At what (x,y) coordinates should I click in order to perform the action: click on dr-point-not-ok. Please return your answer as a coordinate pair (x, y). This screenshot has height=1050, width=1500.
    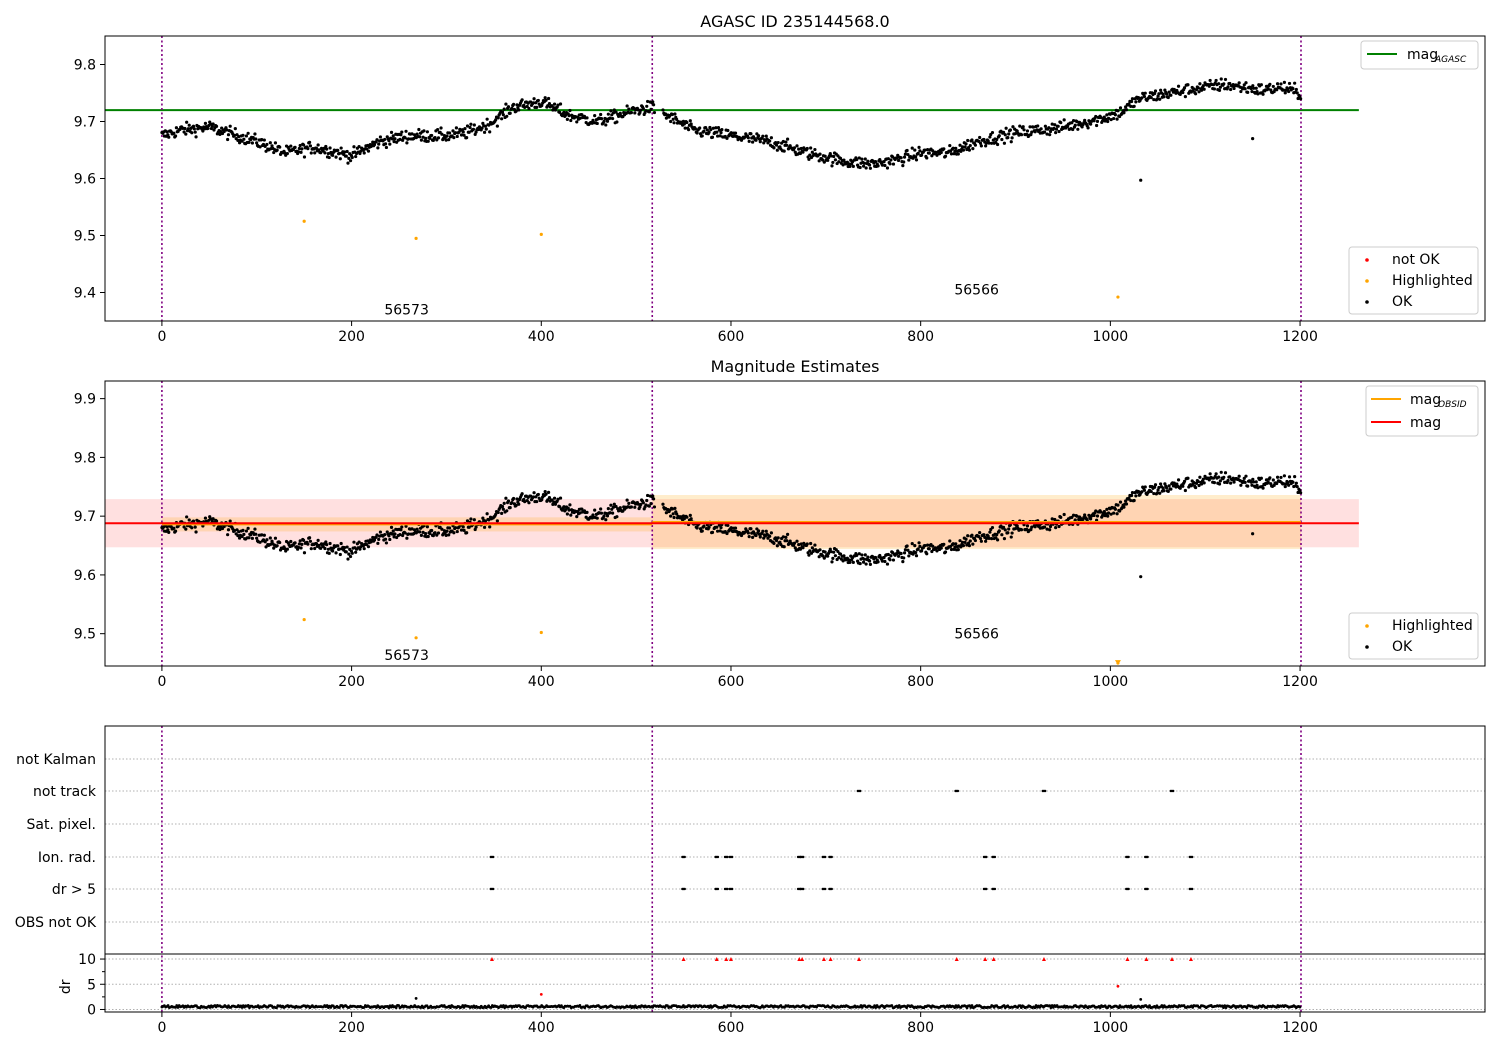
    Looking at the image, I should click on (1118, 986).